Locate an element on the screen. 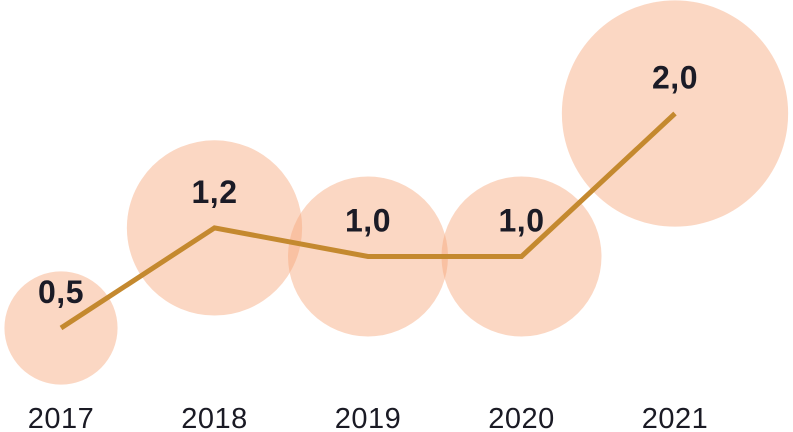 The image size is (793, 432). value-label-2019: 1,0 is located at coordinates (368, 221).